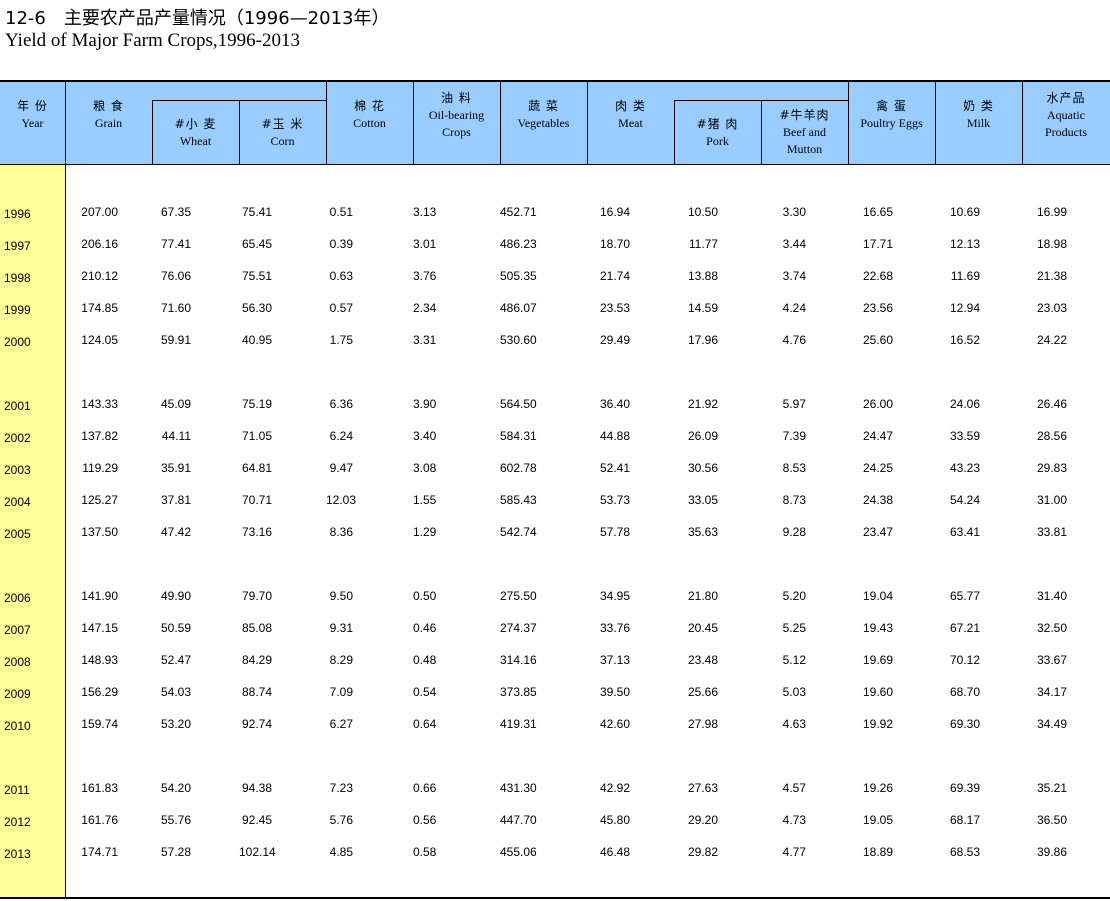  What do you see at coordinates (256, 436) in the screenshot?
I see `table-cell-corn: 71.05` at bounding box center [256, 436].